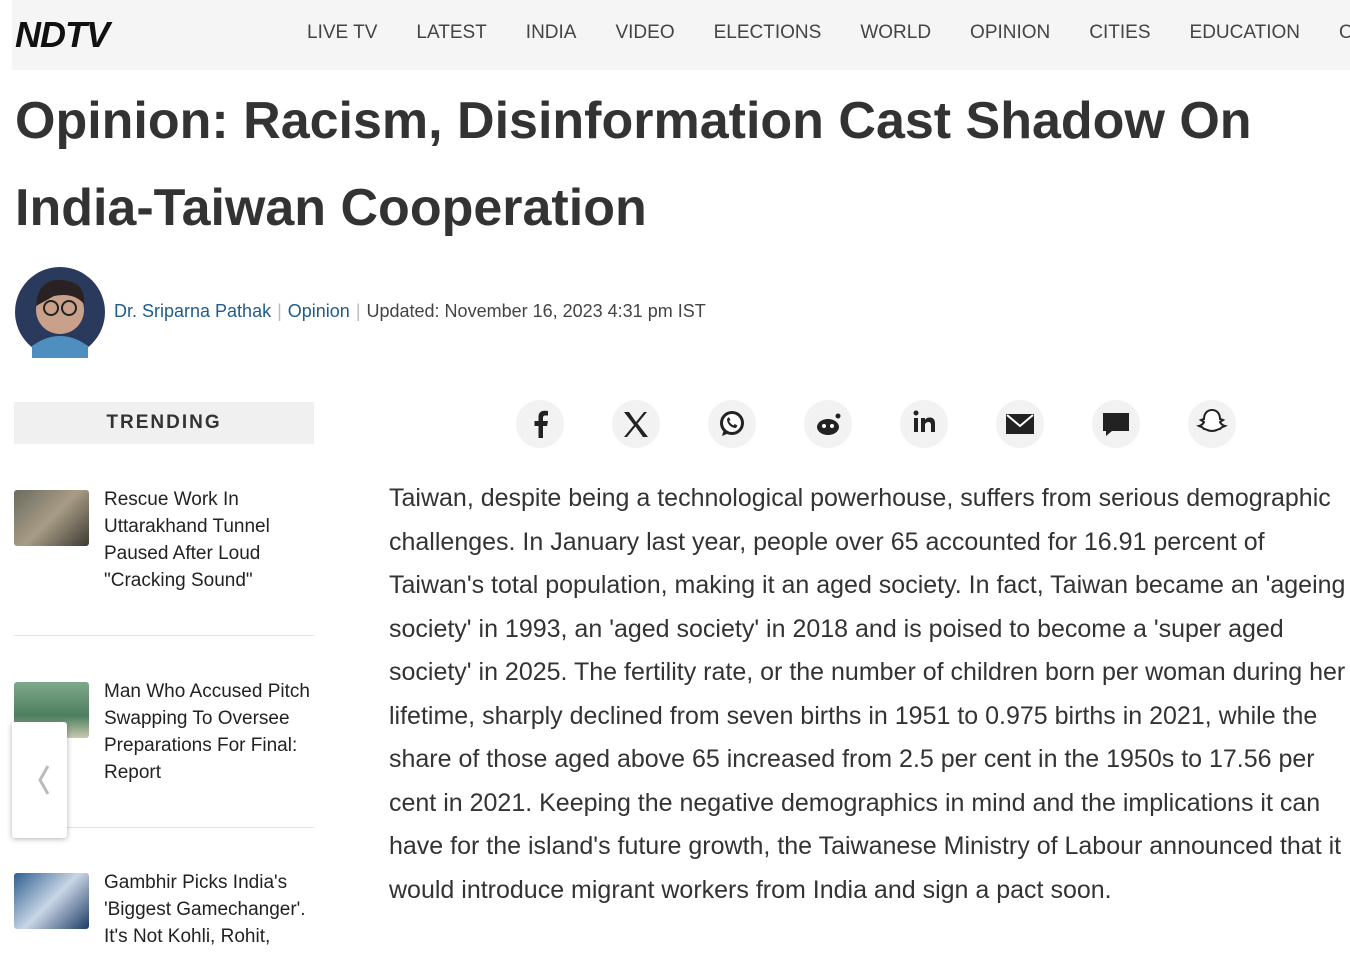 This screenshot has width=1350, height=980. What do you see at coordinates (876, 424) in the screenshot?
I see `share-bar` at bounding box center [876, 424].